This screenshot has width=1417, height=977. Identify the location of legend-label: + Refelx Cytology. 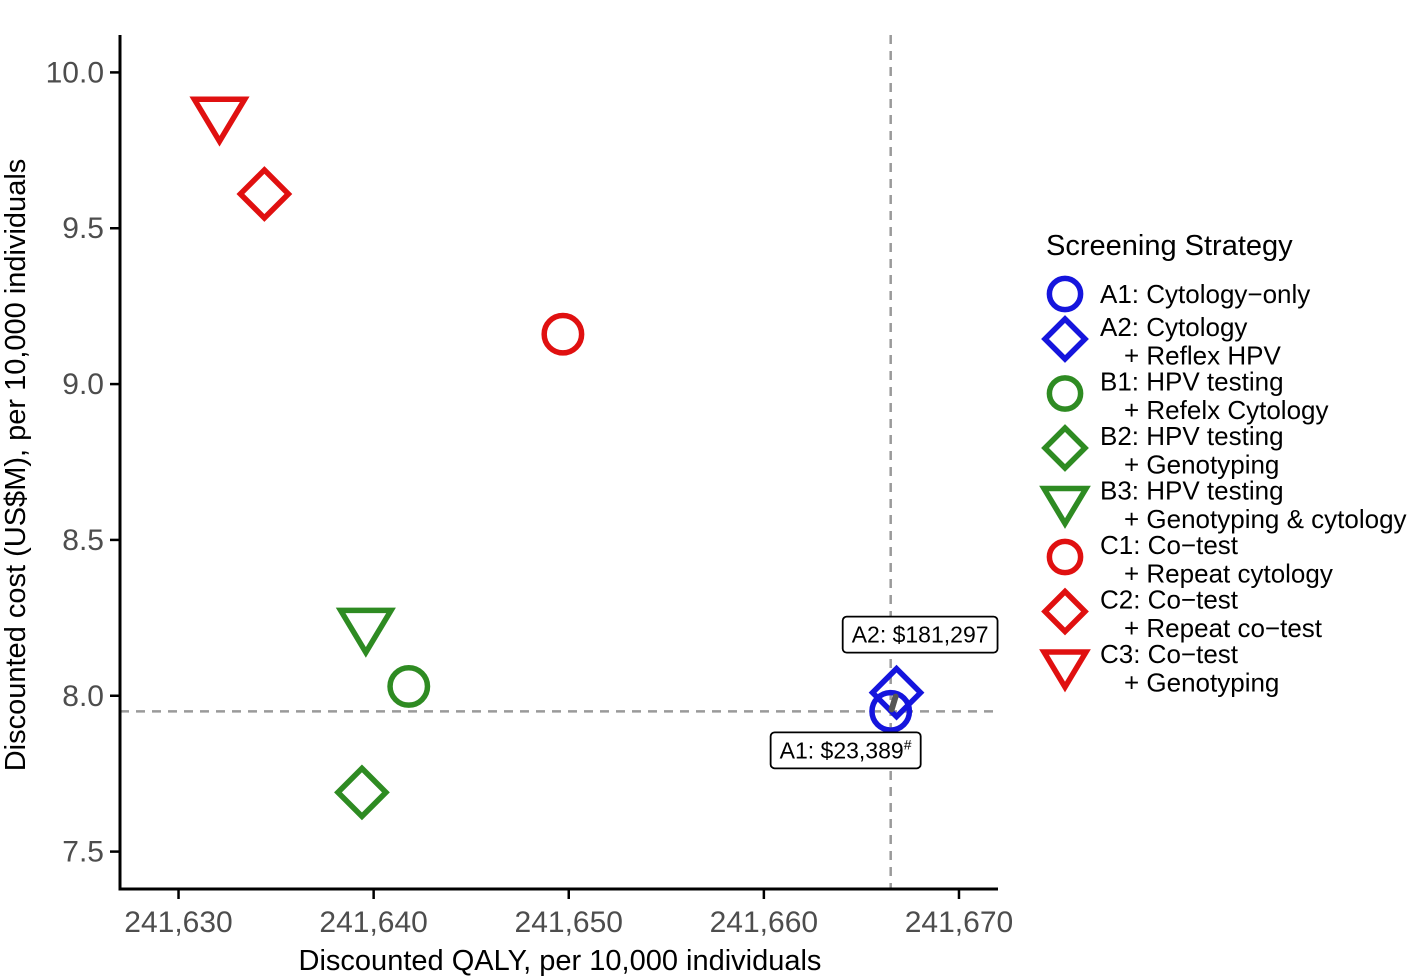
(1226, 410).